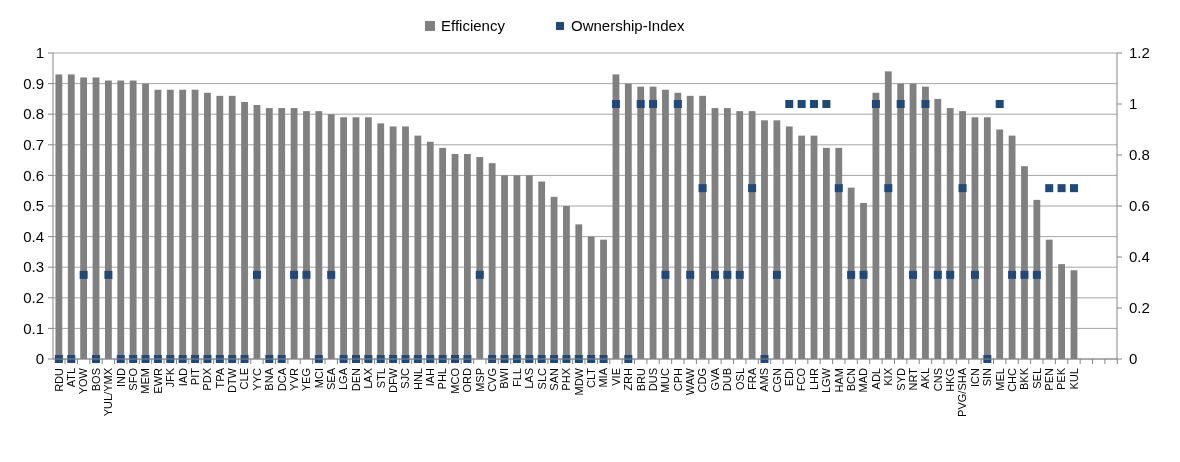 This screenshot has height=462, width=1180. I want to click on x-tick-label: ORD, so click(467, 380).